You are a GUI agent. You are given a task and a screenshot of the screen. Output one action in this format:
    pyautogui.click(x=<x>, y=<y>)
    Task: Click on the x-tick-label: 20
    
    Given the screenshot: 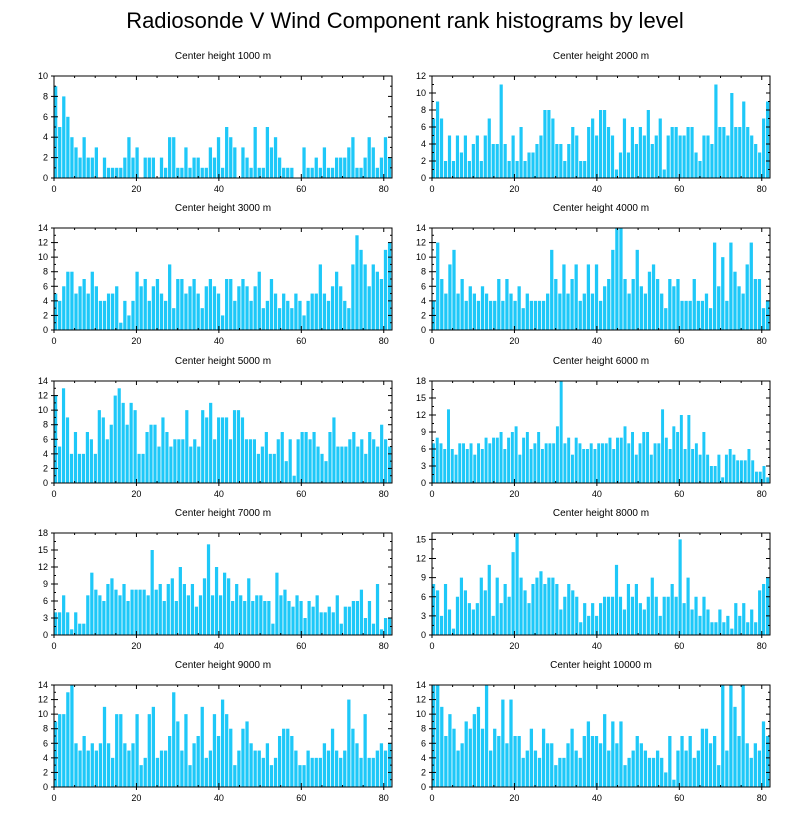 What is the action you would take?
    pyautogui.click(x=514, y=189)
    